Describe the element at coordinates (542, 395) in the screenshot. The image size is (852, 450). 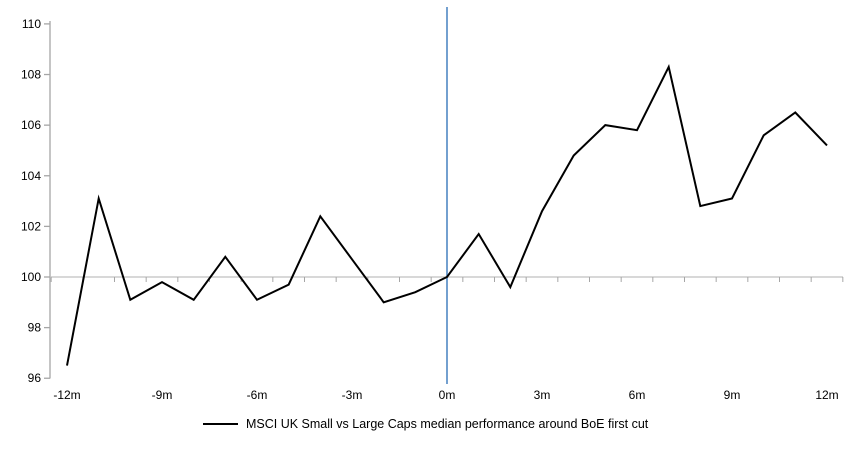
I see `x-tick-label: 3m` at that location.